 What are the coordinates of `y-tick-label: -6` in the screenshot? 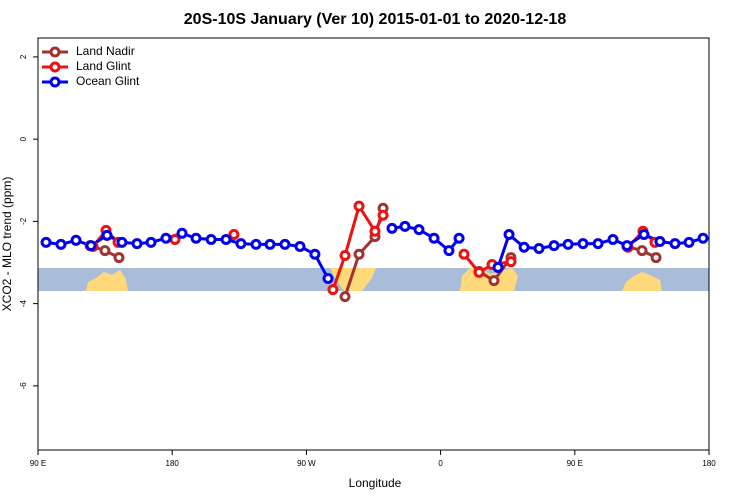 It's located at (23, 386).